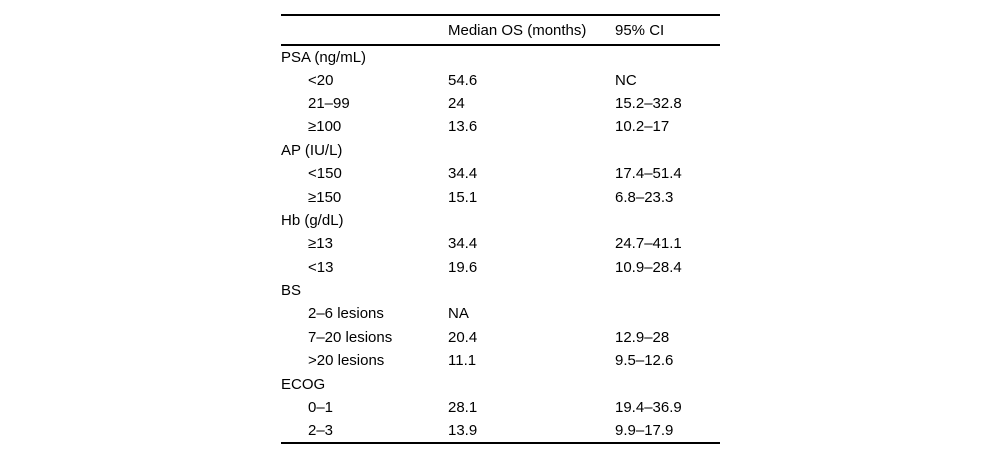 The image size is (1000, 461). What do you see at coordinates (648, 267) in the screenshot?
I see `ci-cell: 10.9–28.4` at bounding box center [648, 267].